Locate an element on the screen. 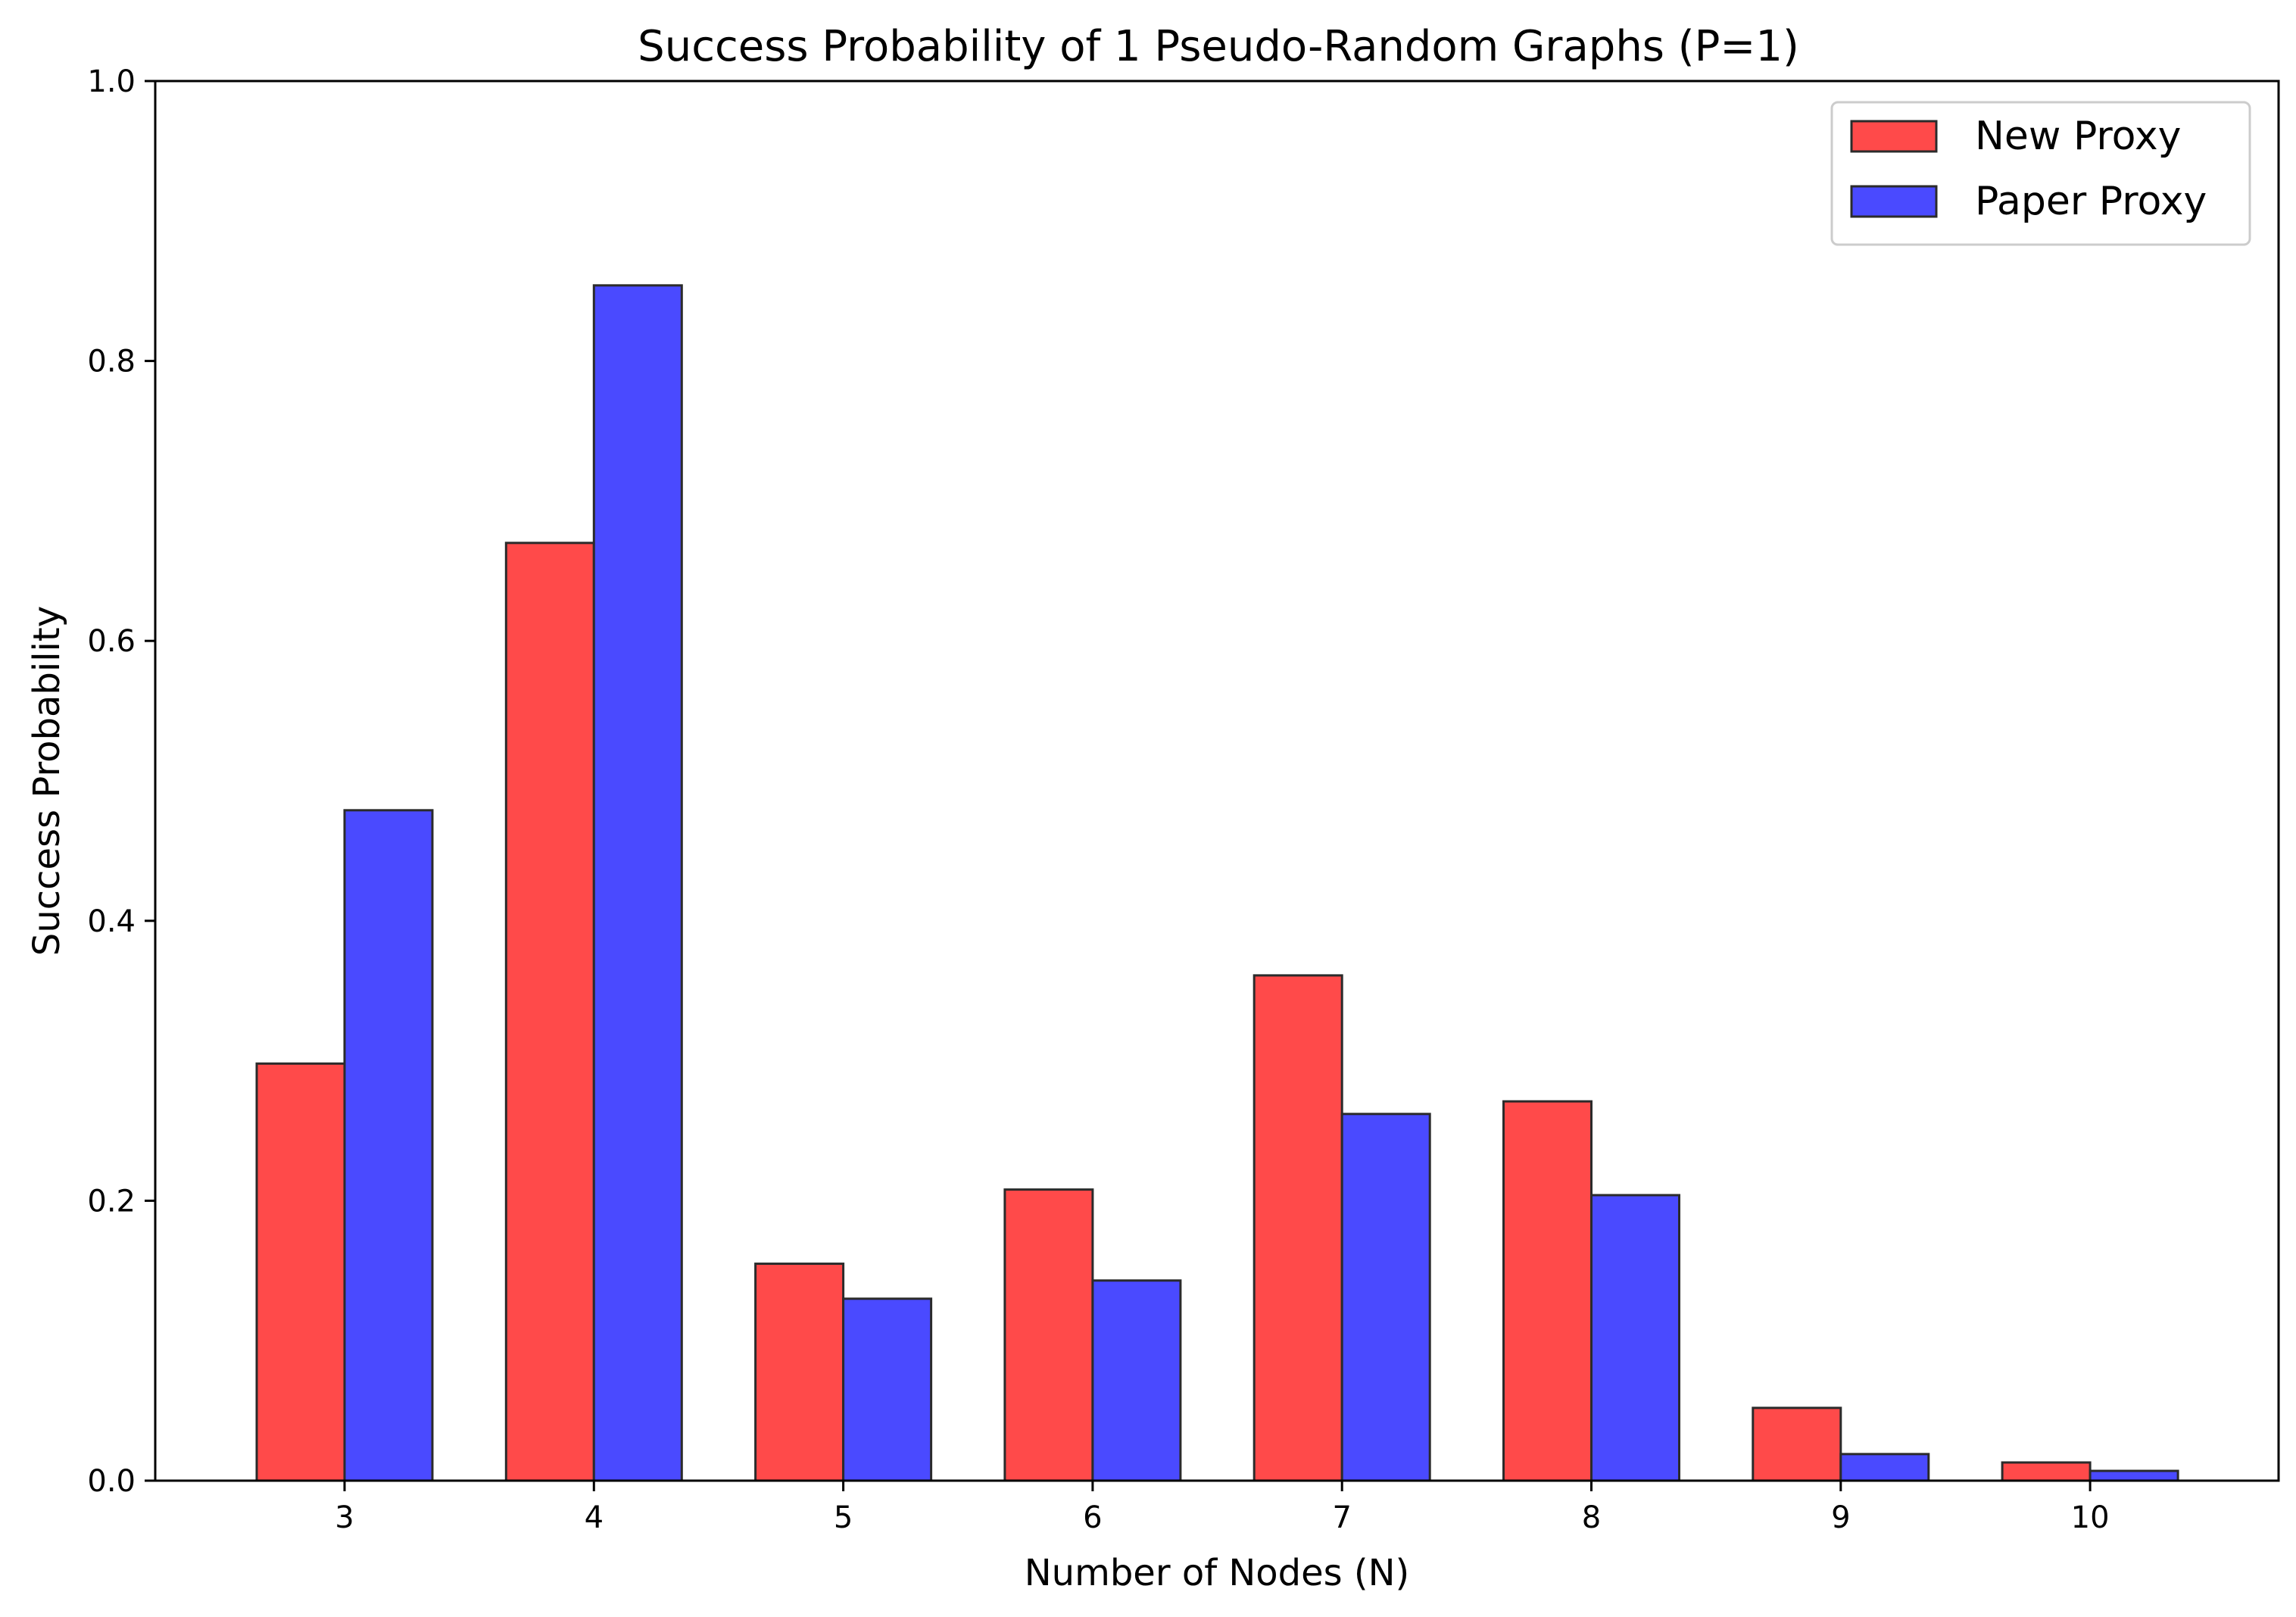 This screenshot has width=2296, height=1617. legend-label-new-proxy: New Proxy is located at coordinates (2078, 136).